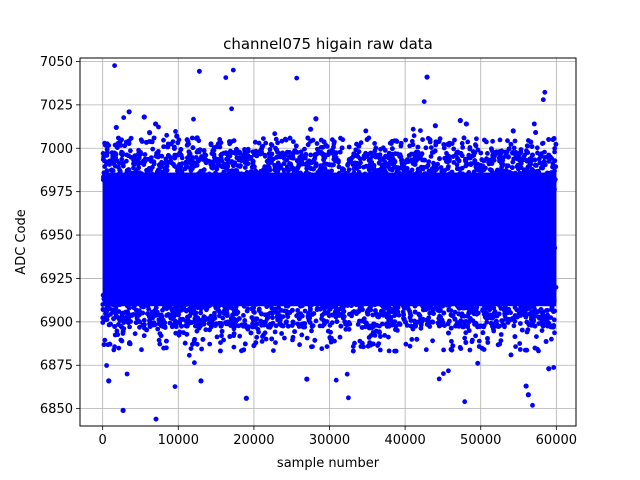 This screenshot has height=480, width=640. What do you see at coordinates (253, 440) in the screenshot?
I see `x-tick-label: 20000` at bounding box center [253, 440].